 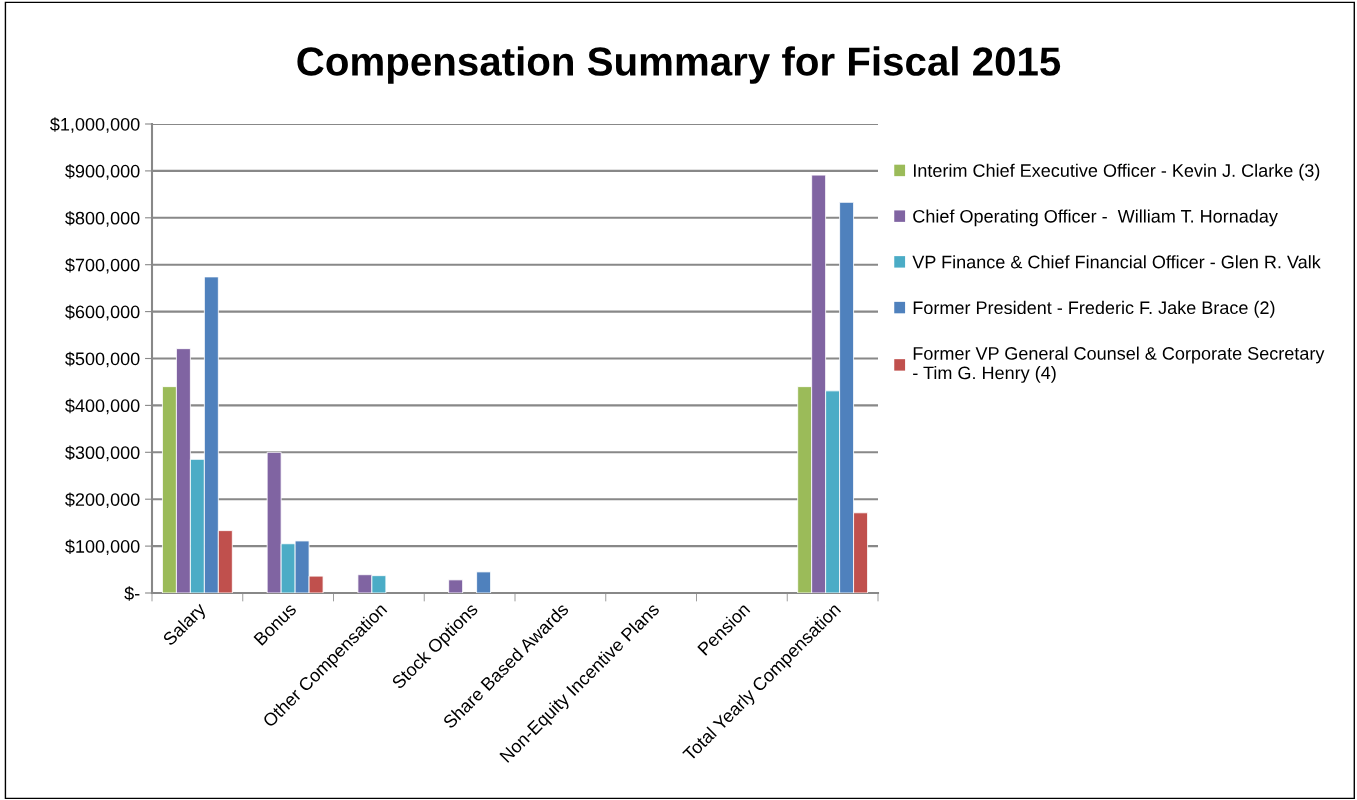 What do you see at coordinates (102, 218) in the screenshot?
I see `y-tick-label: $800,000` at bounding box center [102, 218].